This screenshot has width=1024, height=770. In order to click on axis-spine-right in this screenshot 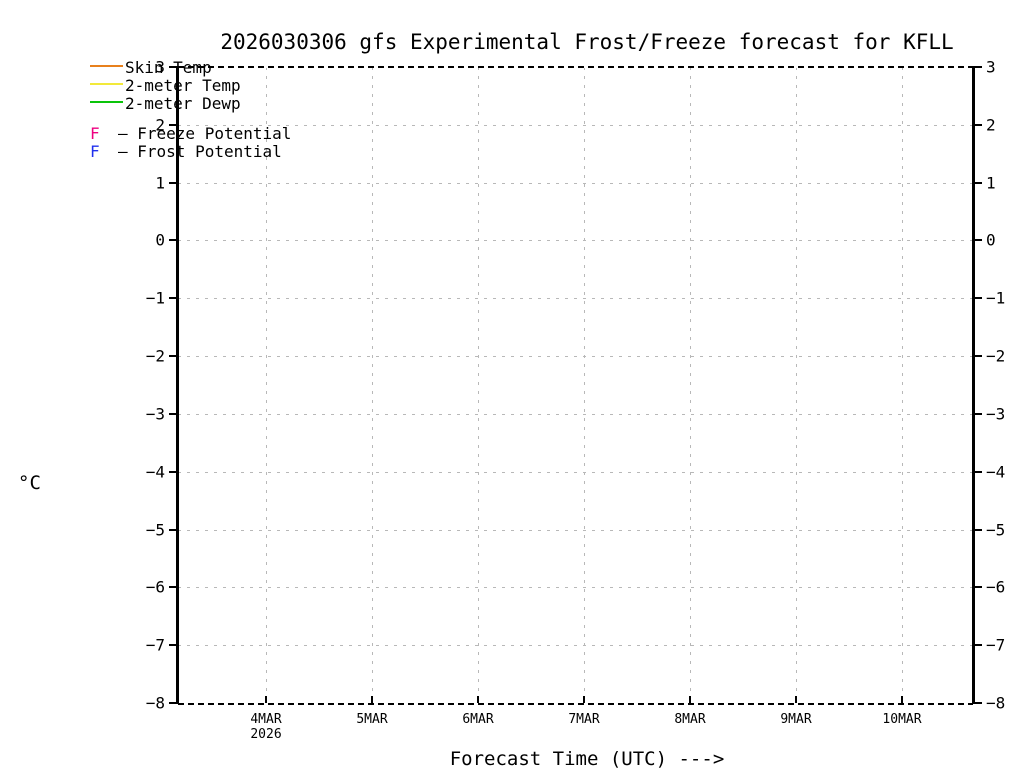, I will do `click(973, 385)`.